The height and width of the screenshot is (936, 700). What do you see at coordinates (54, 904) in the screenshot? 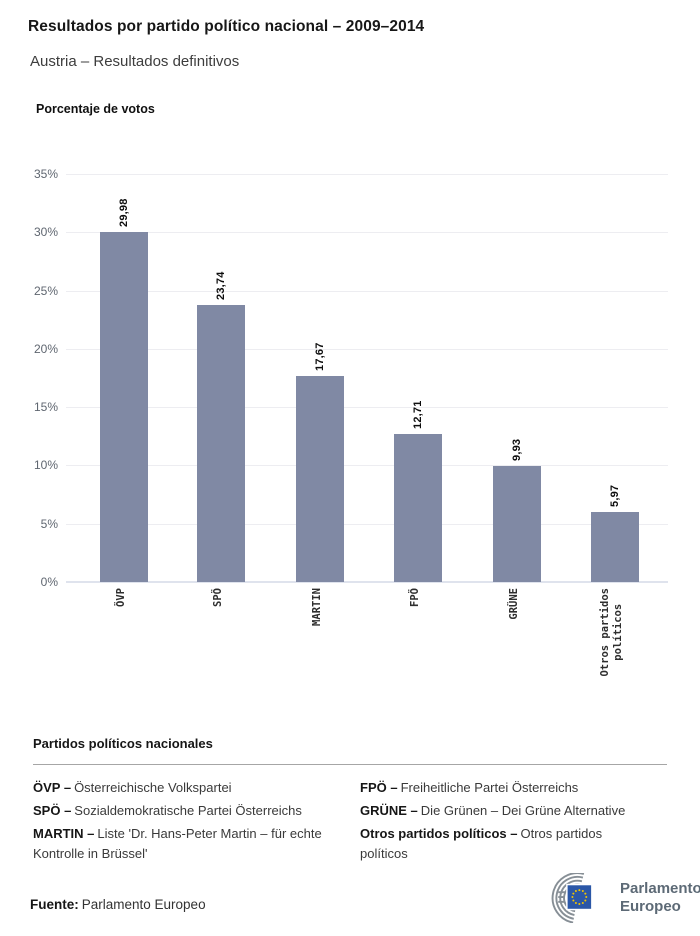
I see `source-label: Fuente:` at bounding box center [54, 904].